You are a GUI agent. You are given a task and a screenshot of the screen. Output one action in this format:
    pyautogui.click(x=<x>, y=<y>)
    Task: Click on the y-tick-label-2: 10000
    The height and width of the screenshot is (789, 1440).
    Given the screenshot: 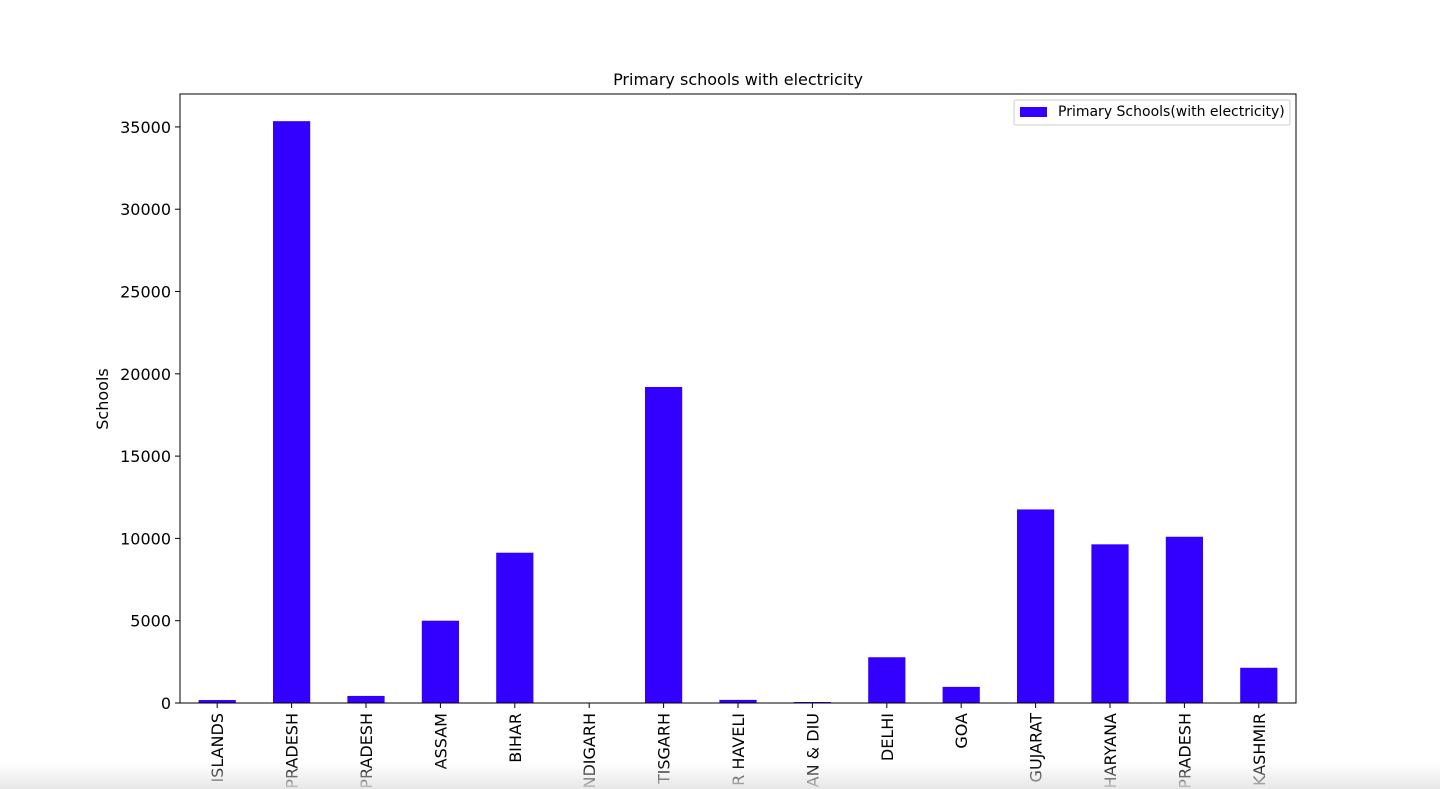 What is the action you would take?
    pyautogui.click(x=145, y=538)
    